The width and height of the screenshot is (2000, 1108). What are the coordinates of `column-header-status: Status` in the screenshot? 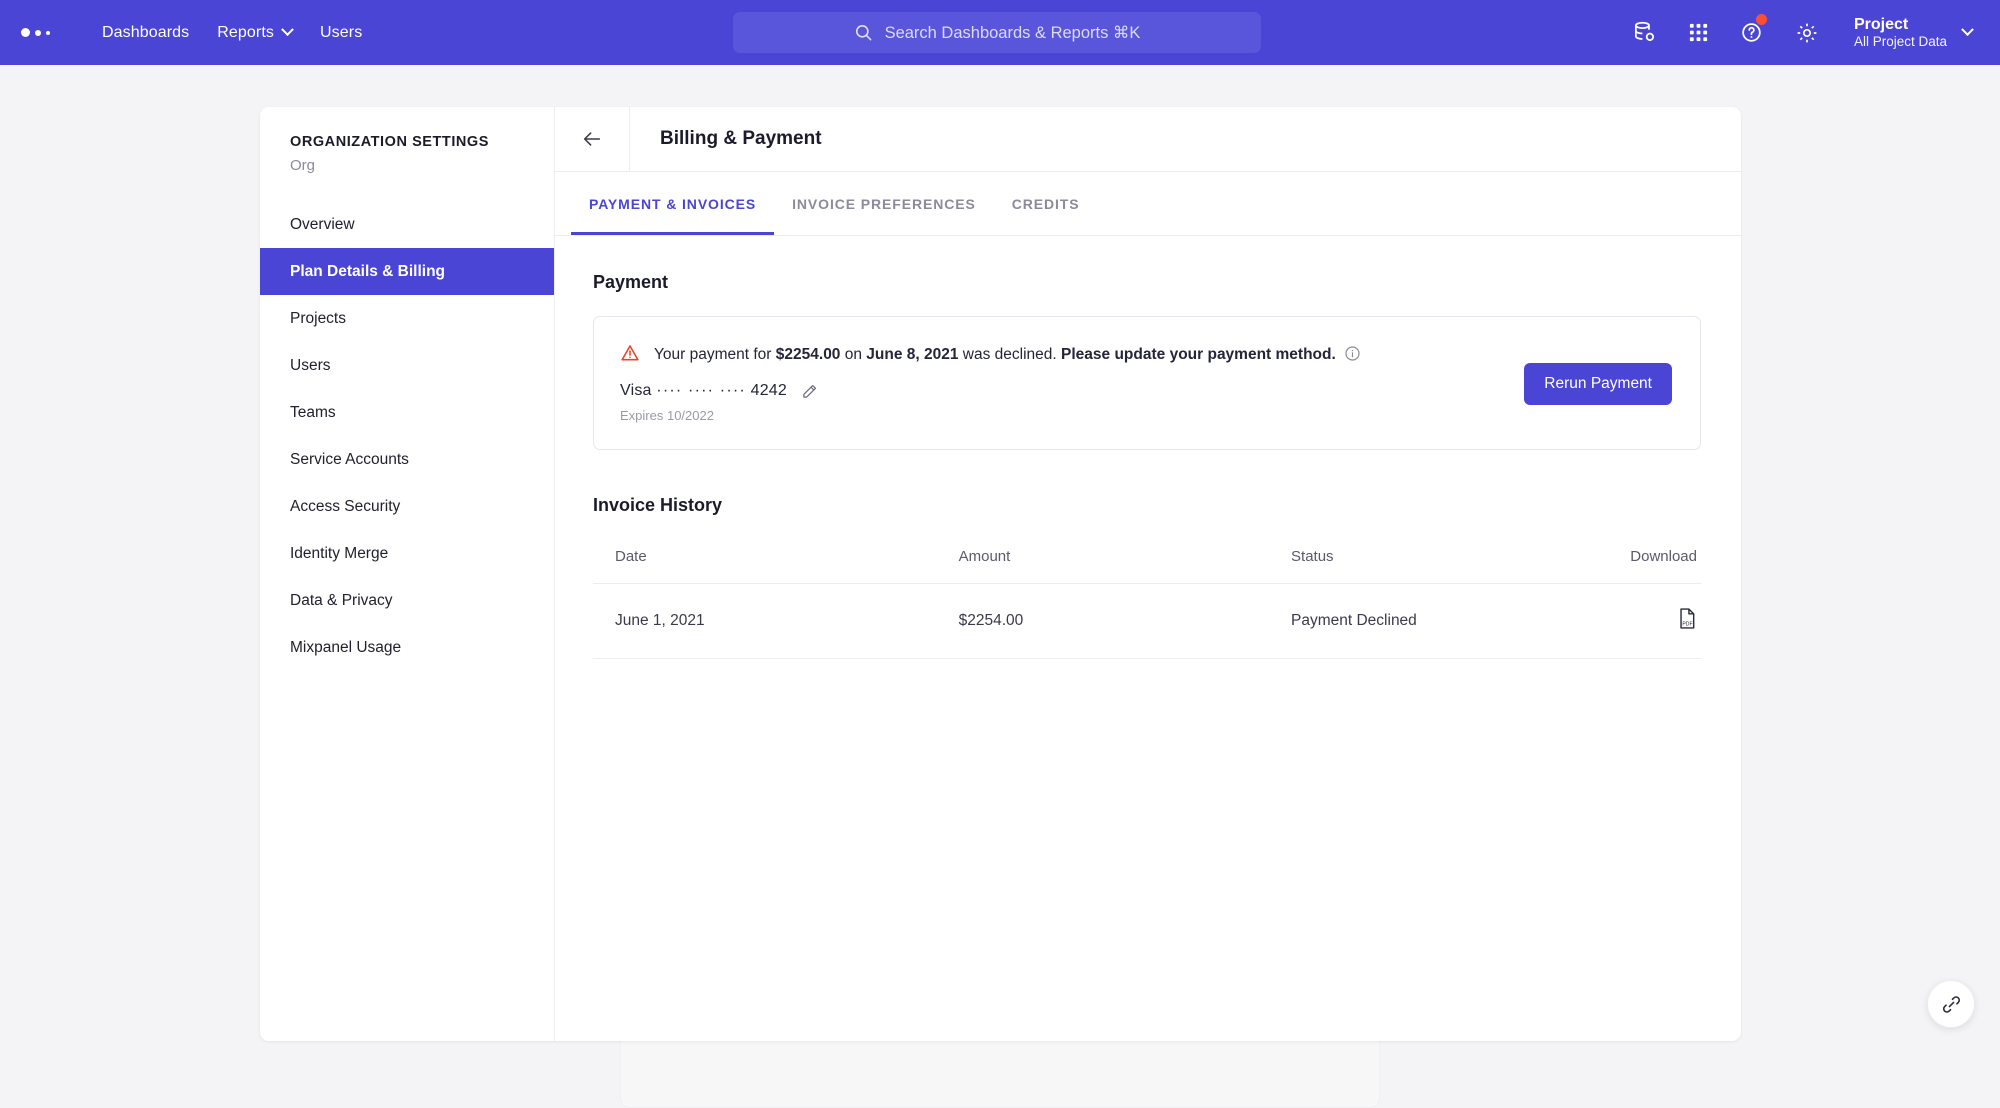 It's located at (1312, 557).